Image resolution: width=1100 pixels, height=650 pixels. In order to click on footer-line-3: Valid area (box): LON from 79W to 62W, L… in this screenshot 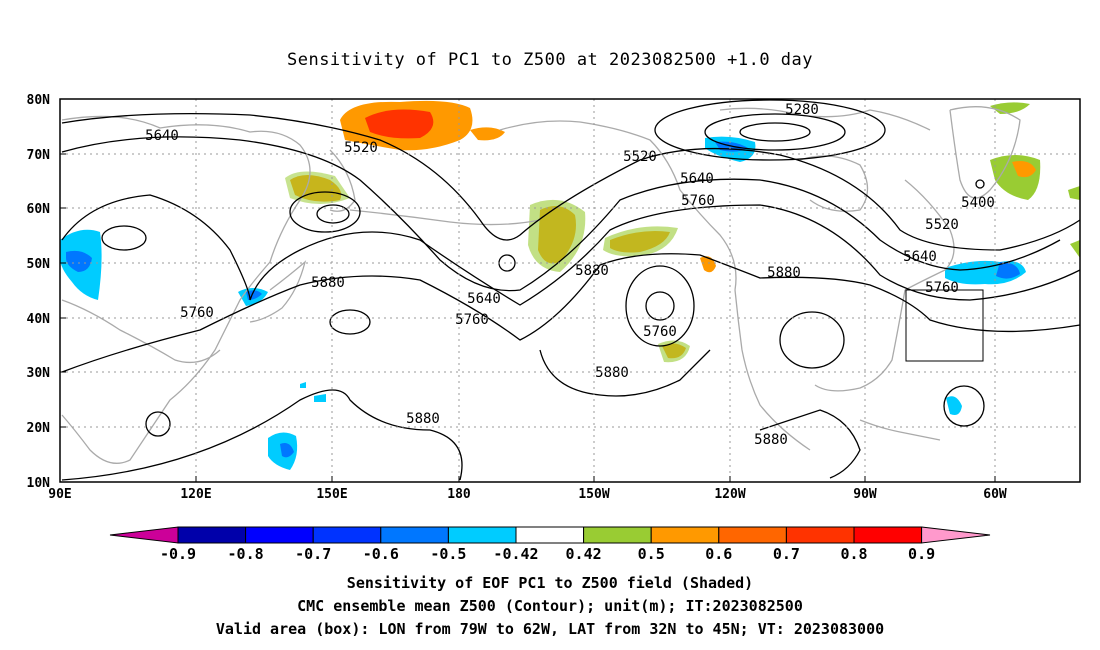, I will do `click(550, 629)`.